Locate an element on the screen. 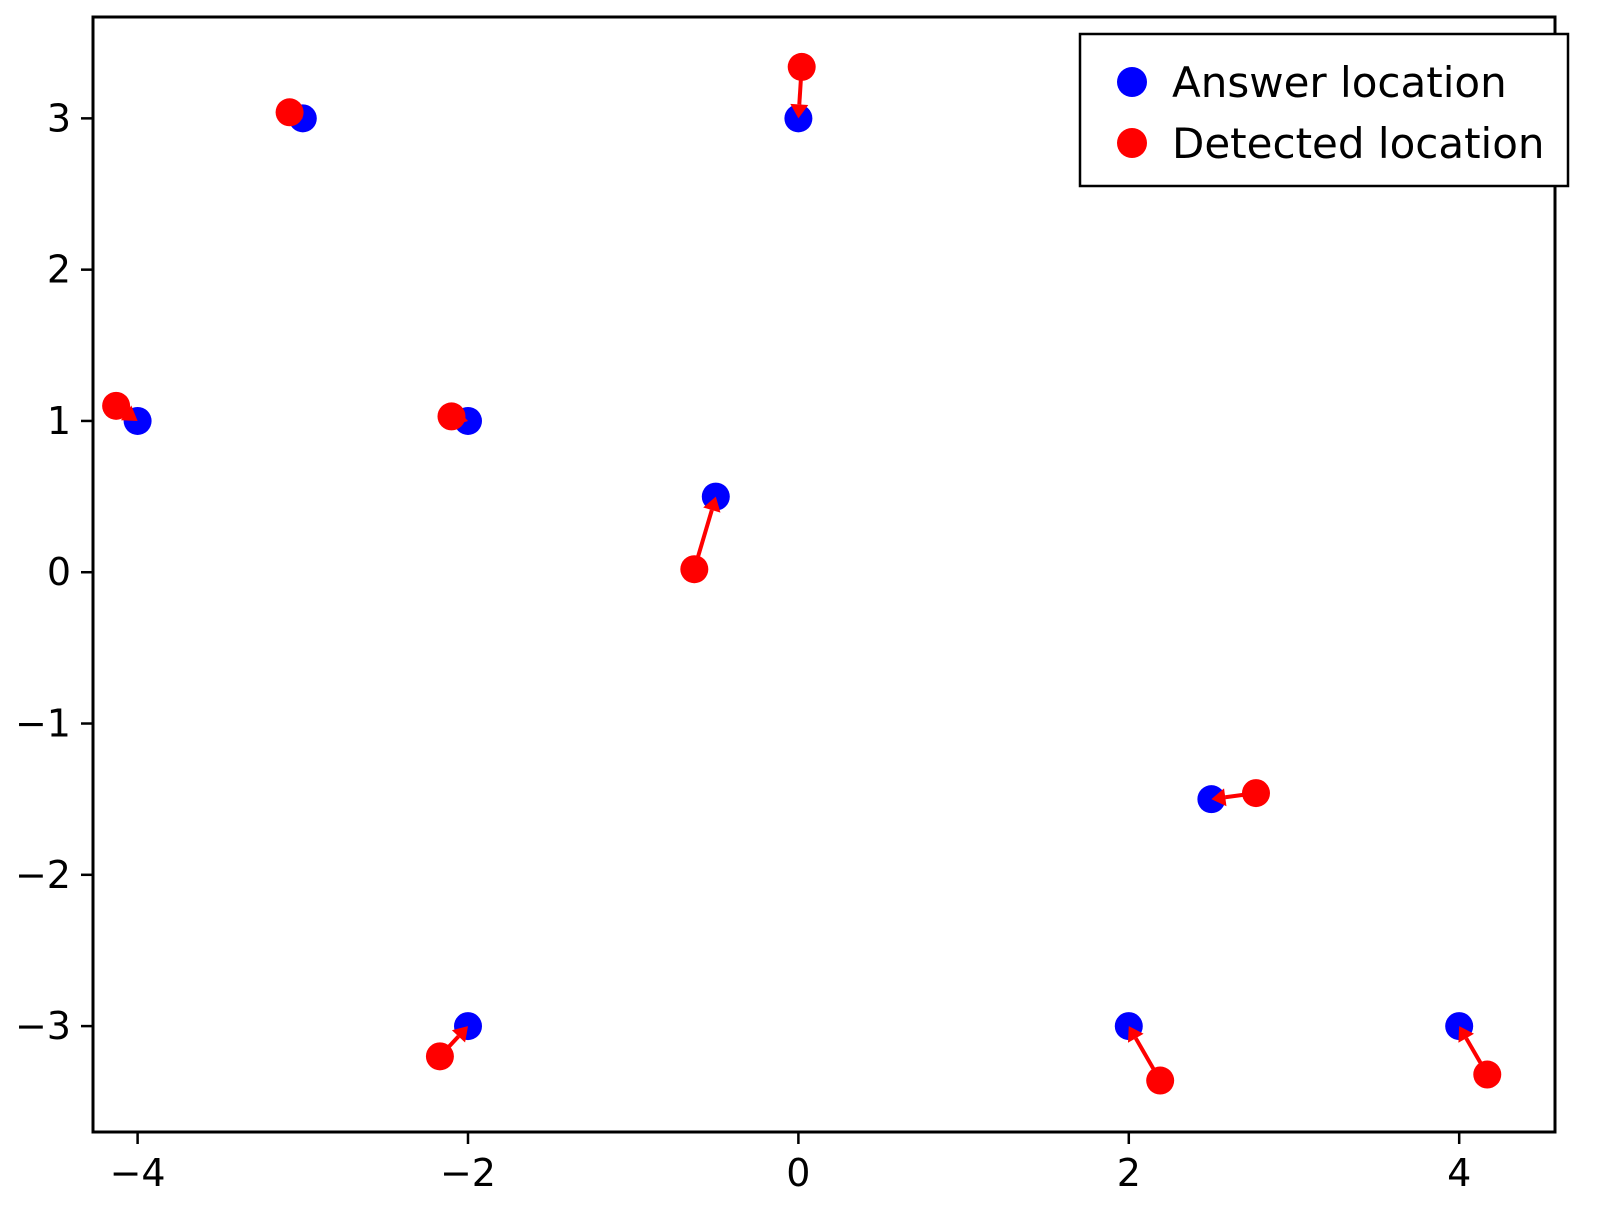 The width and height of the screenshot is (1597, 1209). legend-marker-answer is located at coordinates (1132, 82).